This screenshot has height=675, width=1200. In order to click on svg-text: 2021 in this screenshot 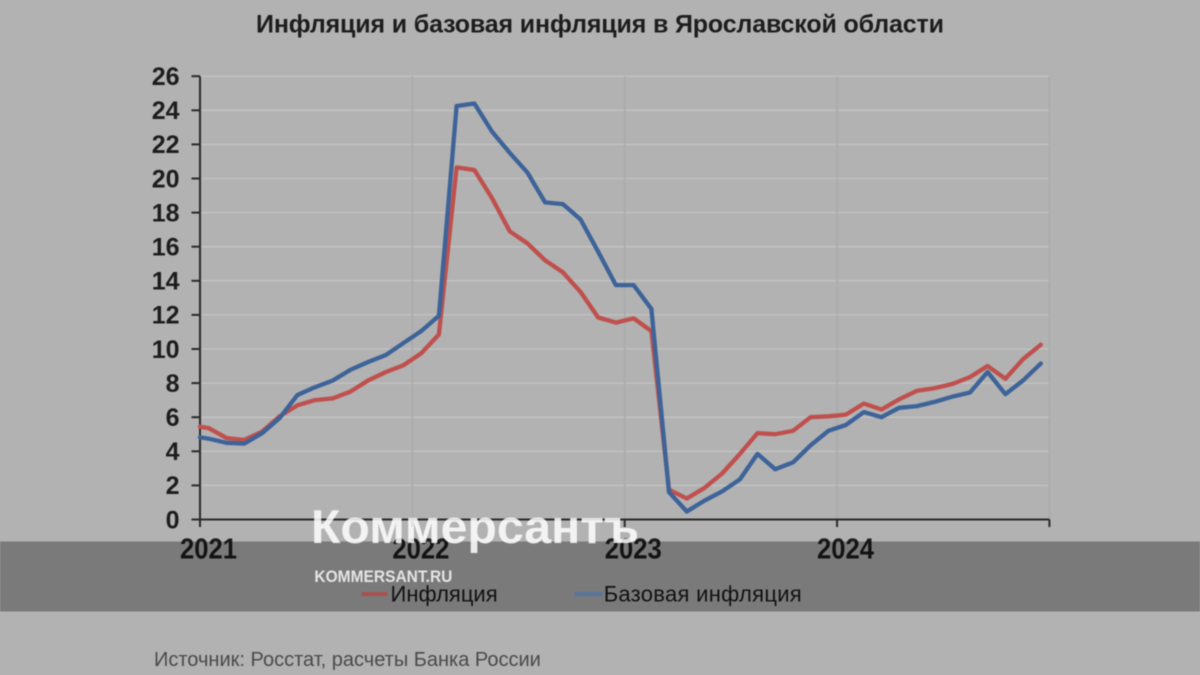, I will do `click(208, 550)`.